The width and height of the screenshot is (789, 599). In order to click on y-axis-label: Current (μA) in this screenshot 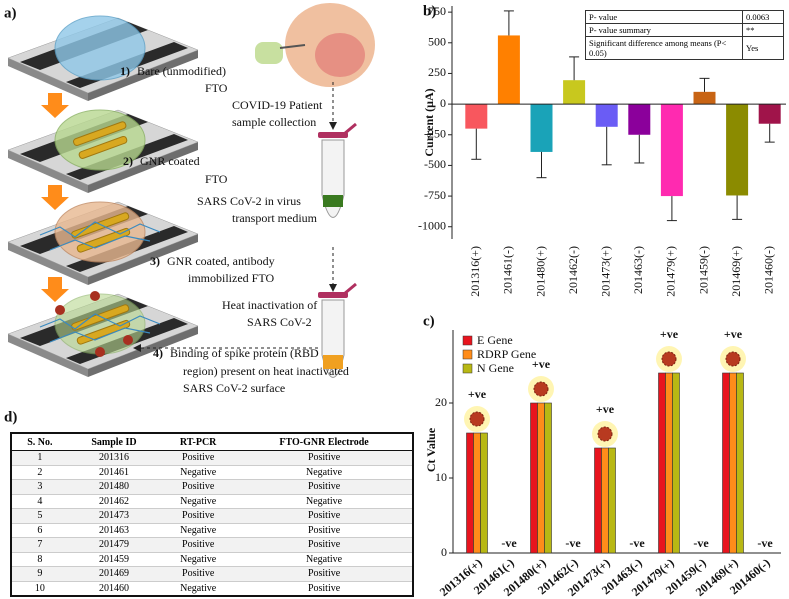, I will do `click(429, 122)`.